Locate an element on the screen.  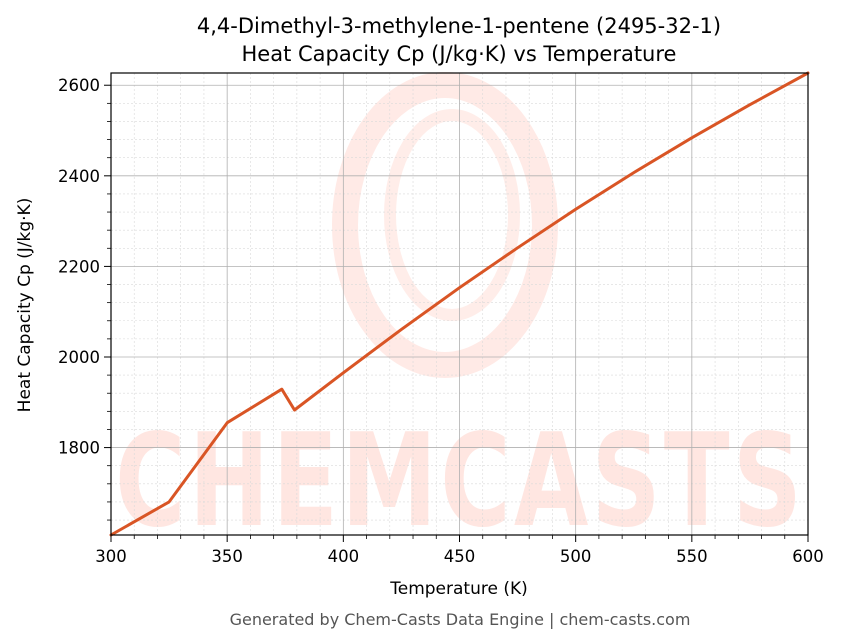
y-axis-label: Heat Capacity Cp (J/kg·K) is located at coordinates (25, 305).